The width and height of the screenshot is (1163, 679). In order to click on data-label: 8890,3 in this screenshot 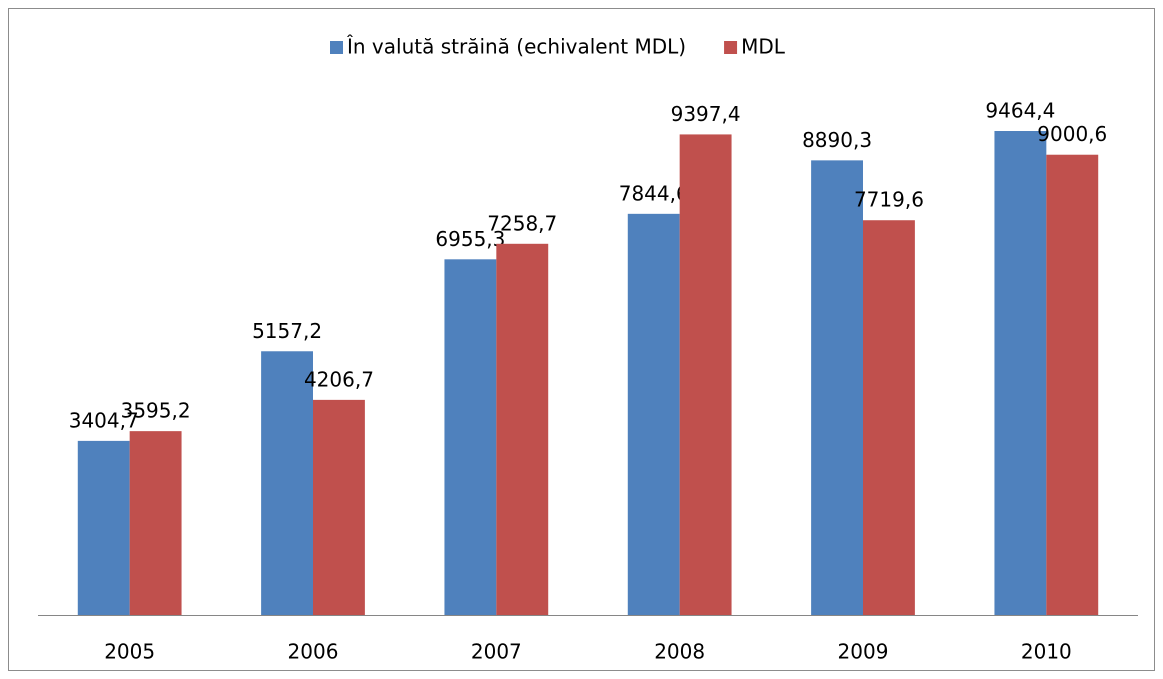, I will do `click(837, 140)`.